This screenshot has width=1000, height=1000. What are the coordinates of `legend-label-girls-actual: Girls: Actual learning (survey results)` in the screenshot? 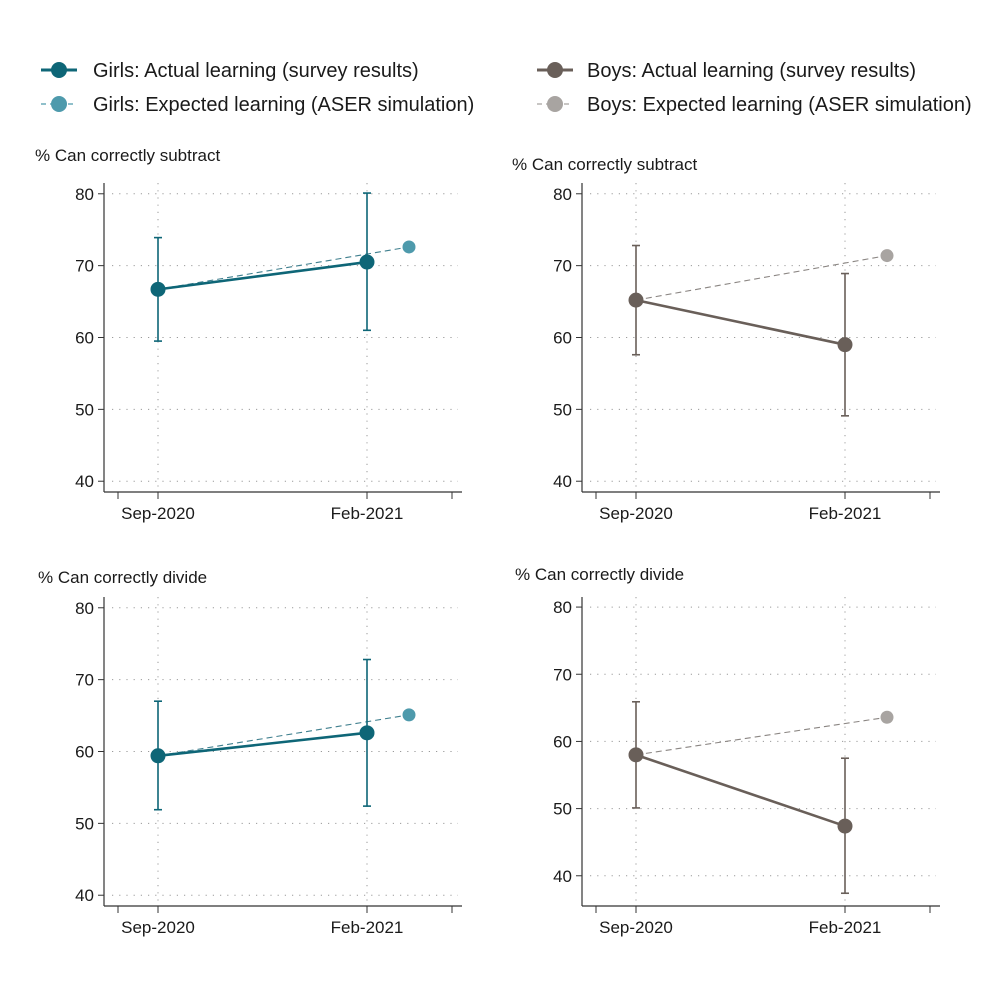 It's located at (256, 71).